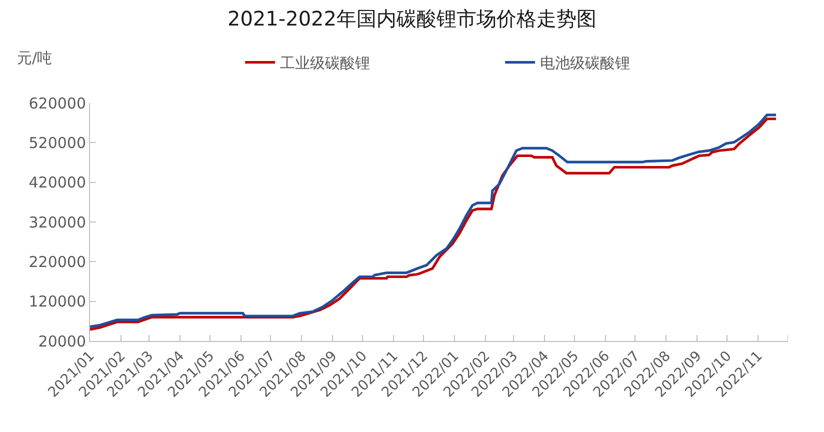 The height and width of the screenshot is (432, 824). What do you see at coordinates (57, 183) in the screenshot?
I see `y-tick-label: 420000` at bounding box center [57, 183].